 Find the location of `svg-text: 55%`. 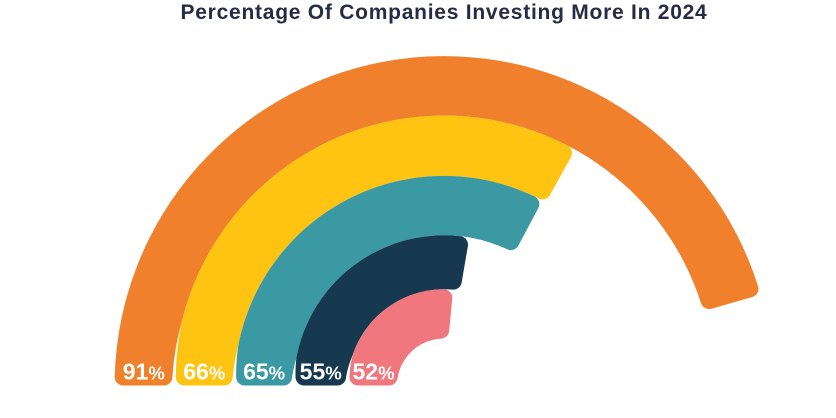

svg-text: 55% is located at coordinates (321, 371).